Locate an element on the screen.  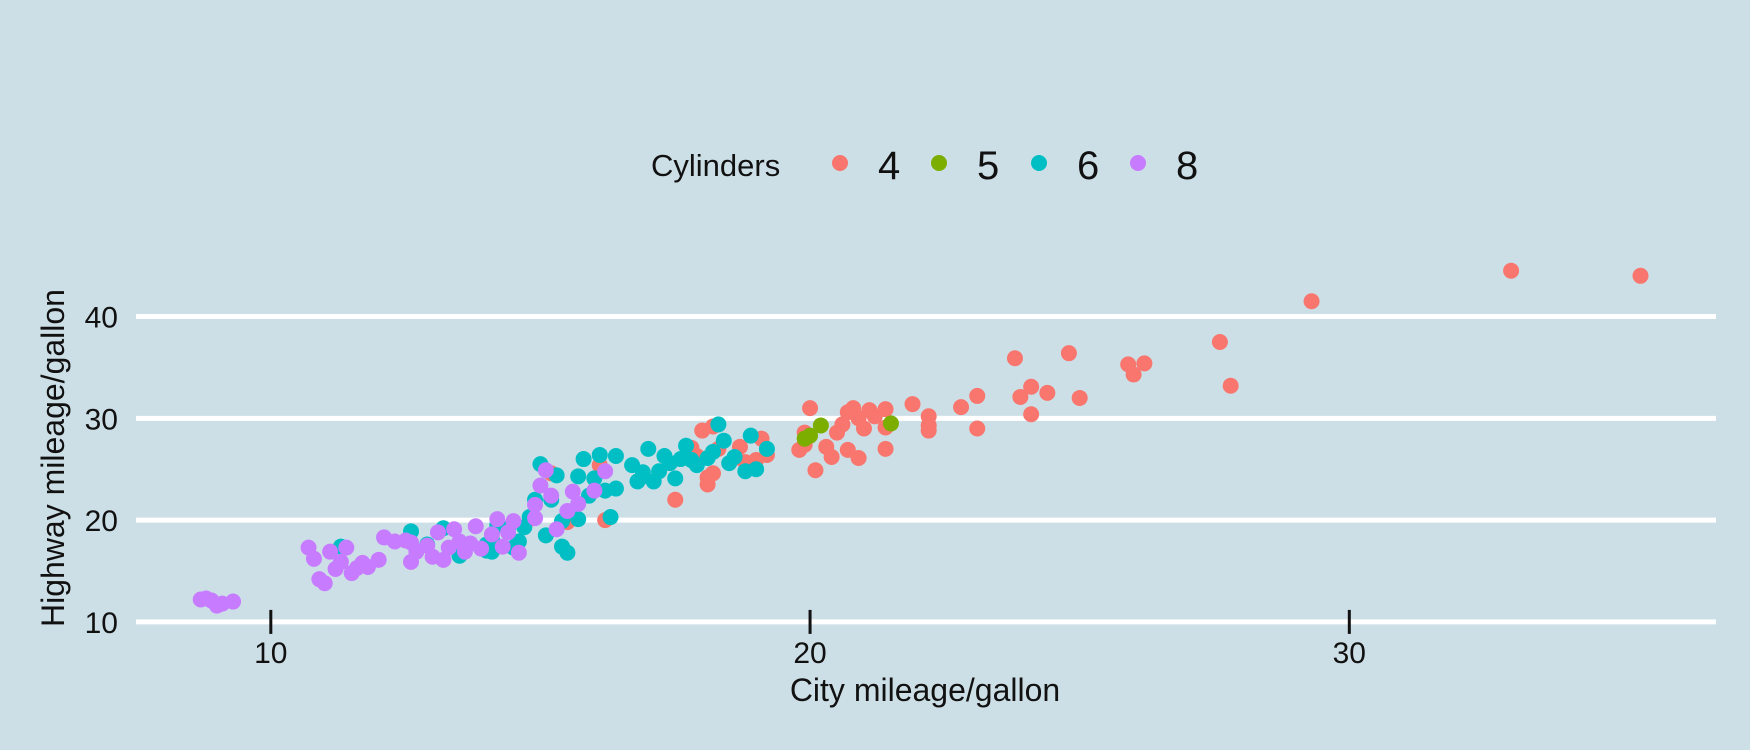
x-axis-ticks: 10 20 30 is located at coordinates (810, 639).